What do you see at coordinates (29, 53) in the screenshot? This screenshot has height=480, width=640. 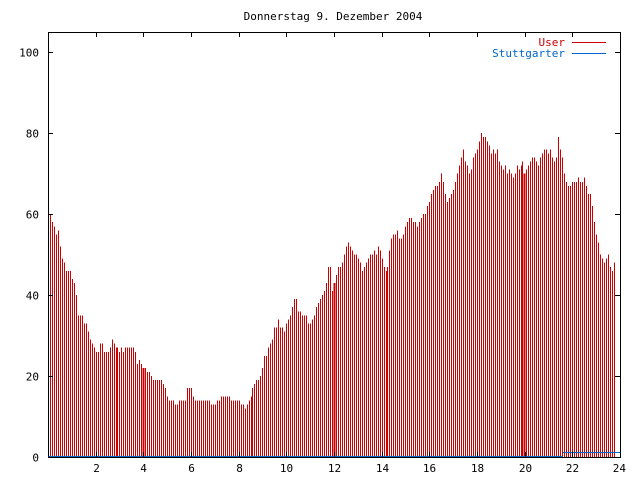 I see `y-tick-label: 100` at bounding box center [29, 53].